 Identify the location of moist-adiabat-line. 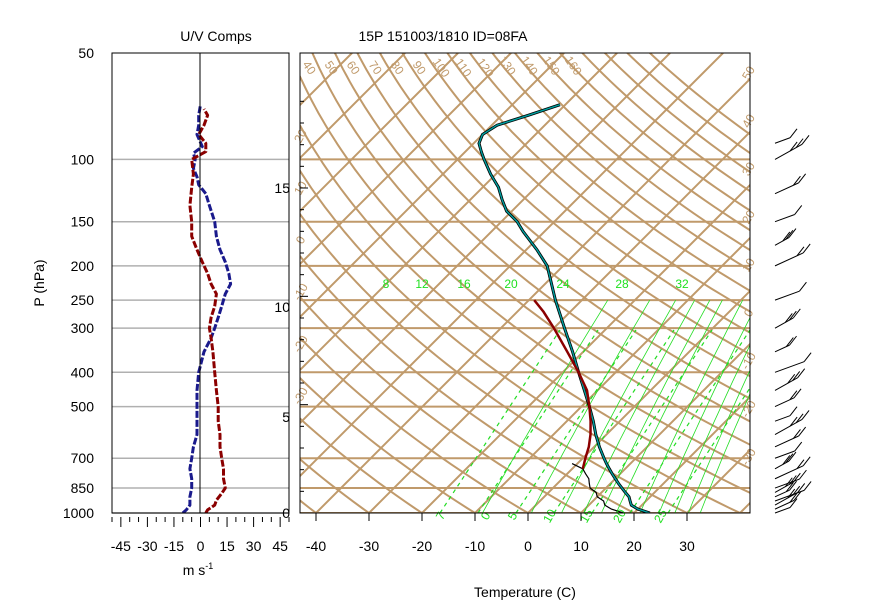
(500, 421).